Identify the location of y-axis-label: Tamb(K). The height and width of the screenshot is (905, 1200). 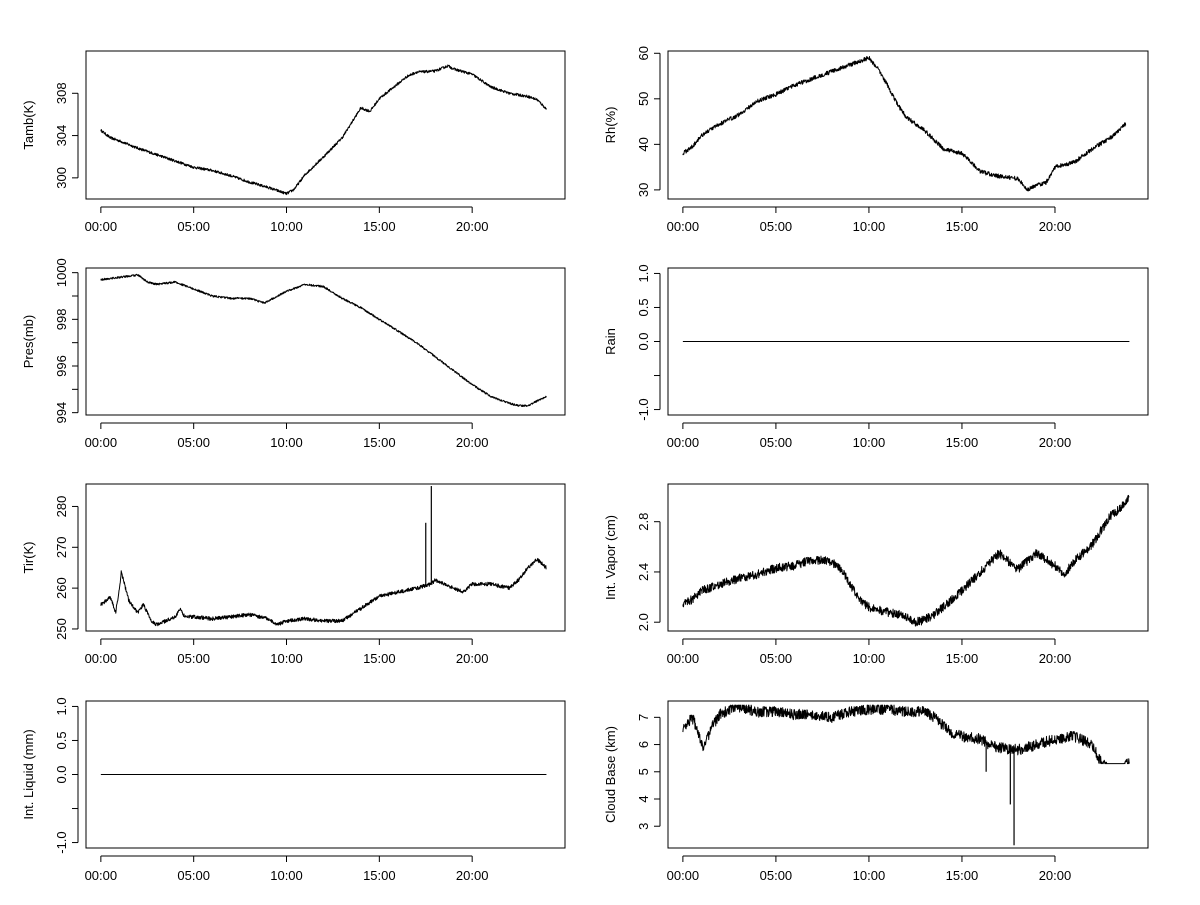
(28, 124).